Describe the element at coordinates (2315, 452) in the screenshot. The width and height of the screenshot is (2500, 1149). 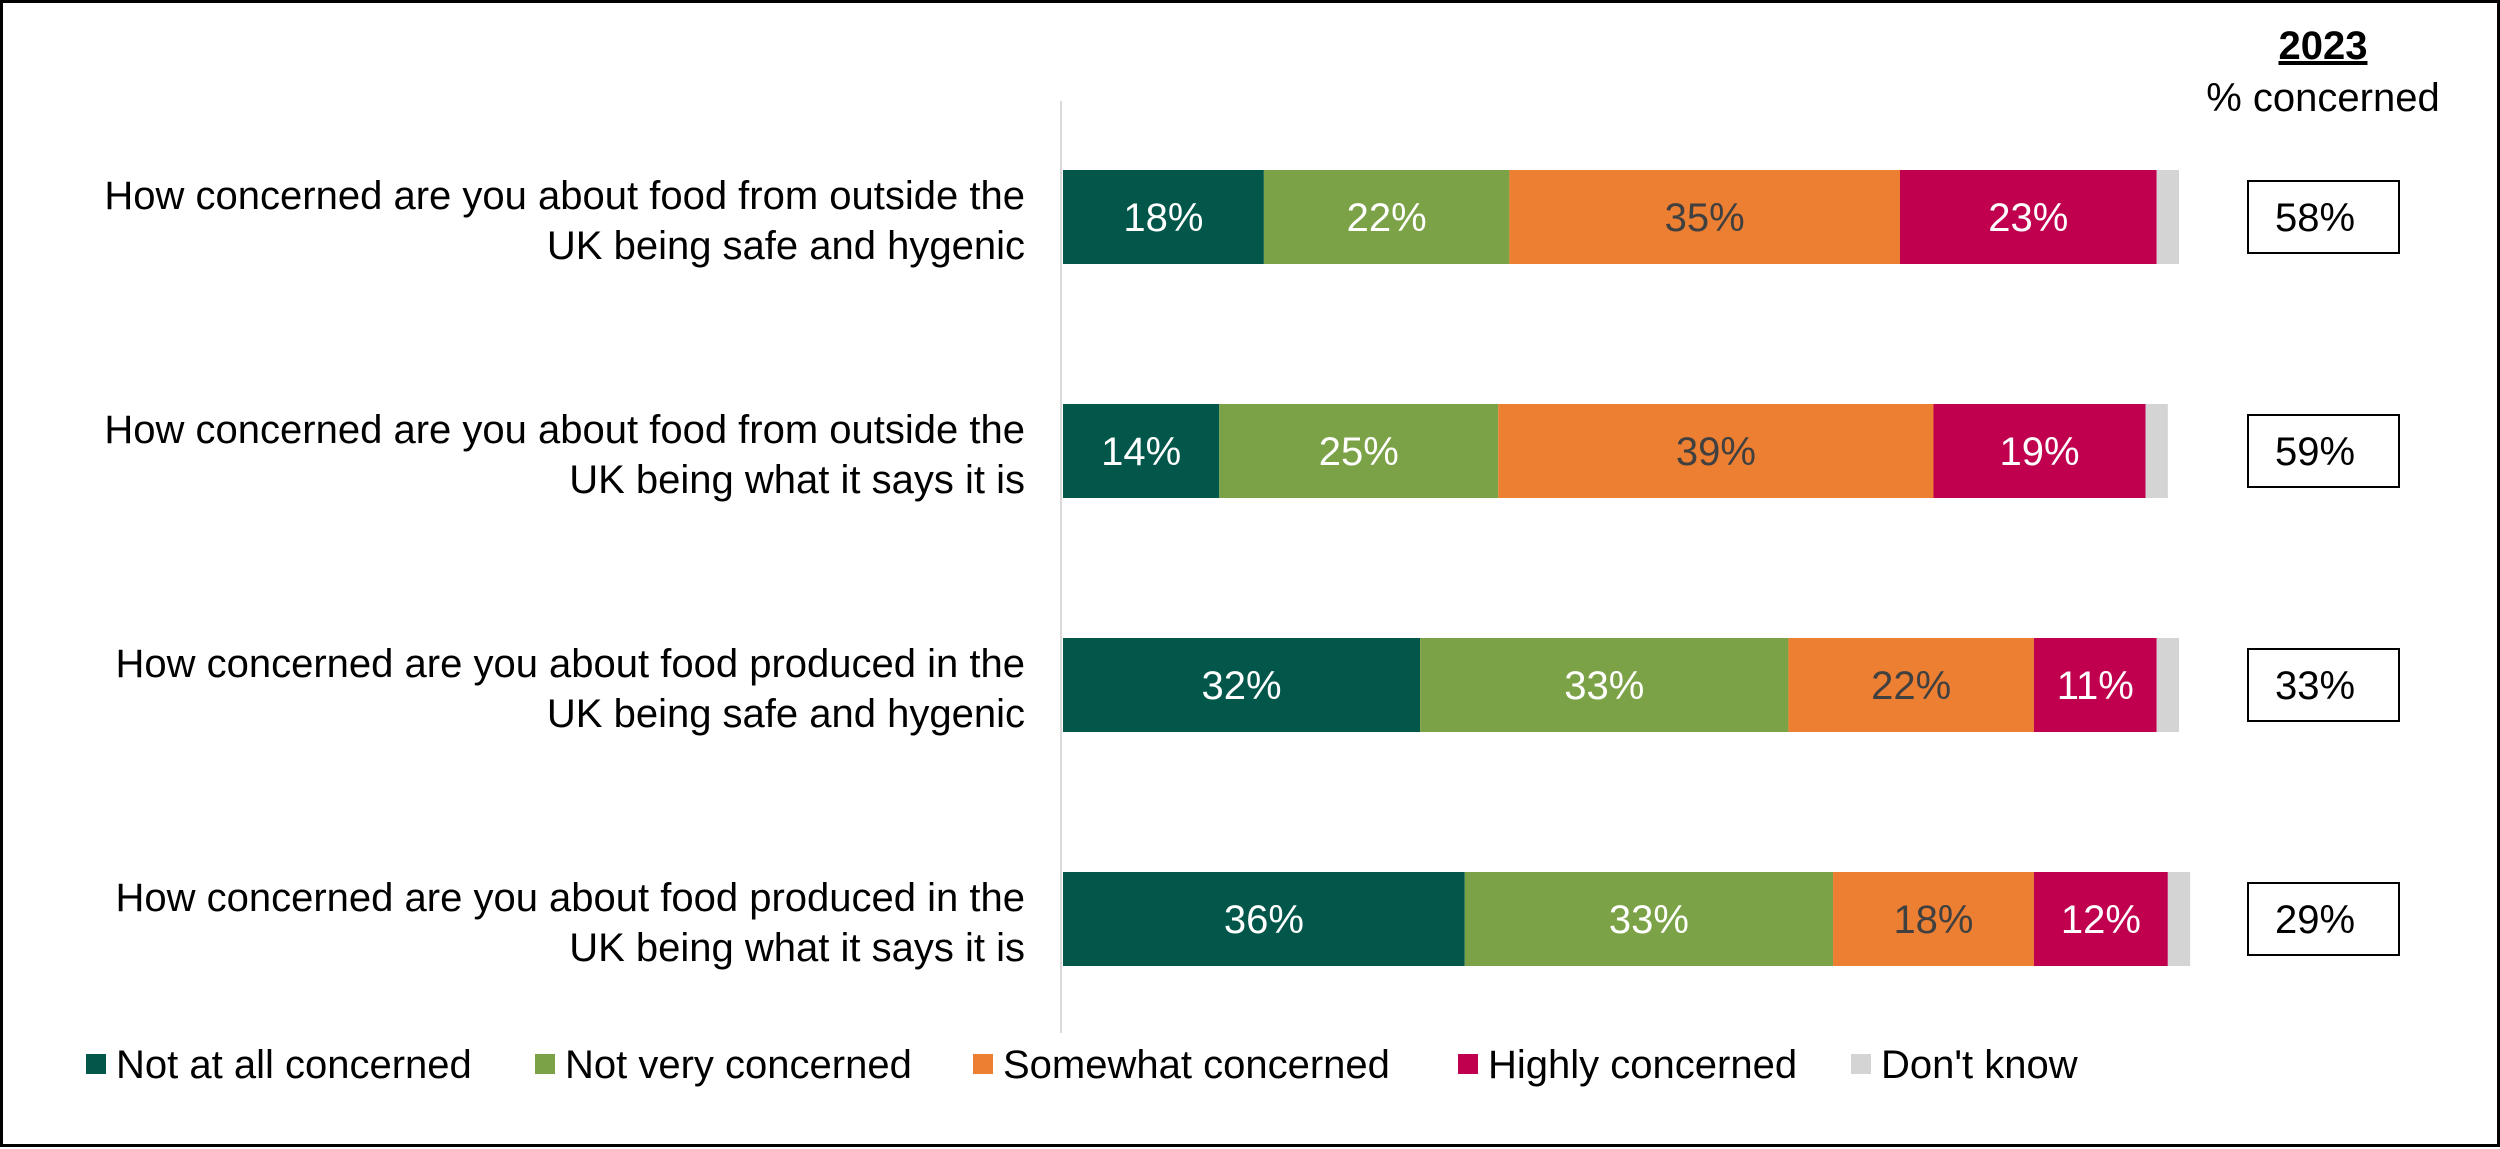
I see `concerned-value: 59%` at that location.